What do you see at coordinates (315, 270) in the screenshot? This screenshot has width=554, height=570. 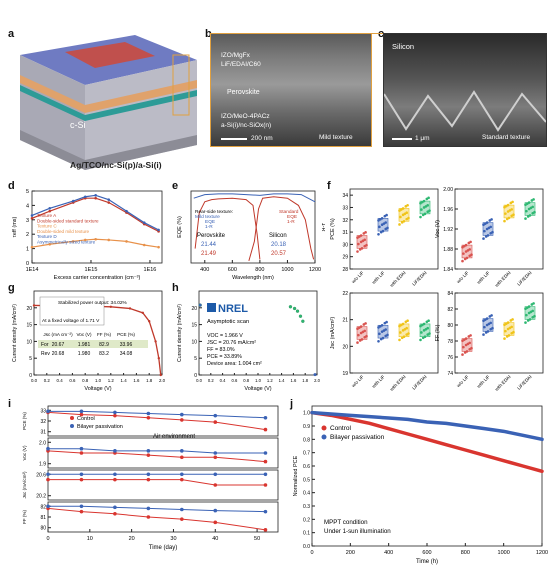 I see `x-tick-label: 1200` at bounding box center [315, 270].